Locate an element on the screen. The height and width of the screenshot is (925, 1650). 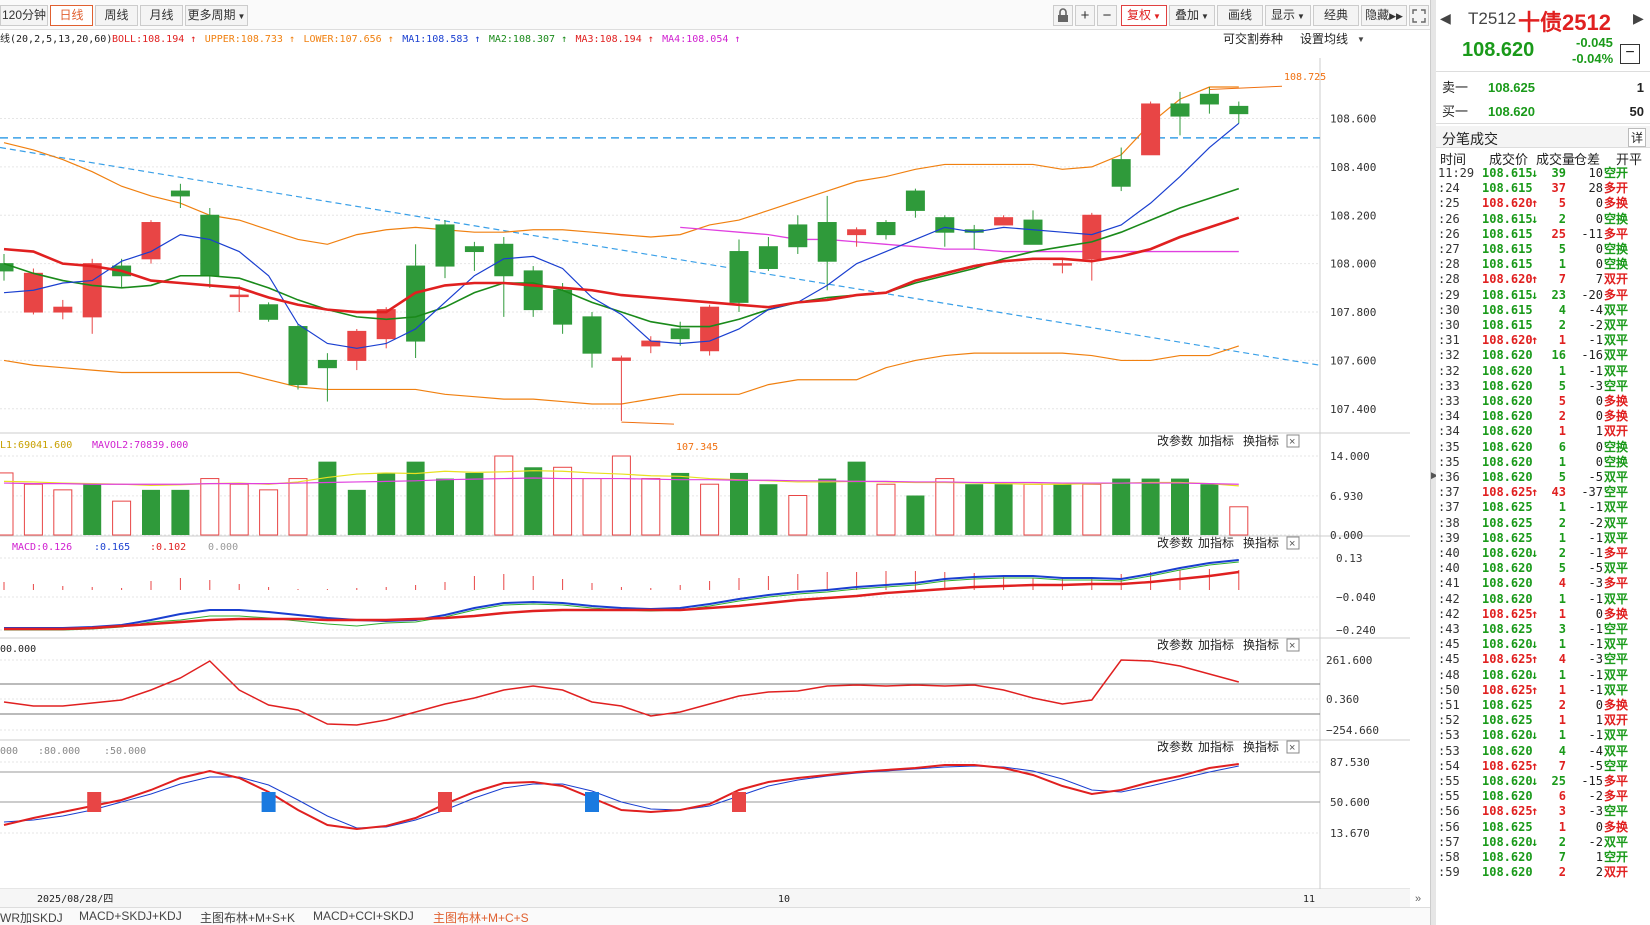
panel-splitter: ▶ is located at coordinates (1434, 462).